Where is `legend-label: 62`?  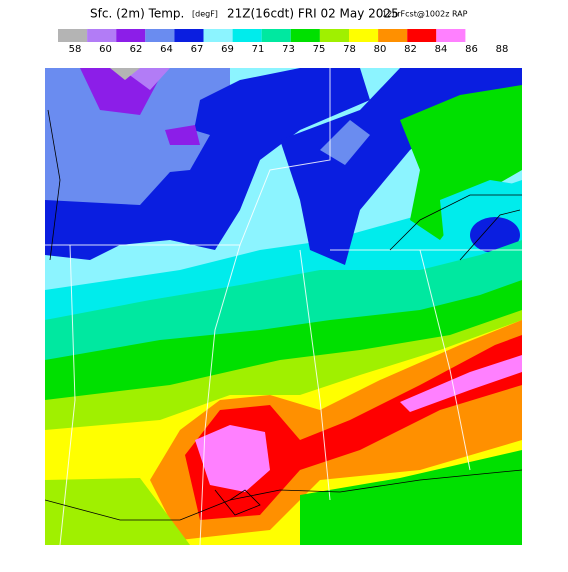 legend-label: 62 is located at coordinates (136, 49).